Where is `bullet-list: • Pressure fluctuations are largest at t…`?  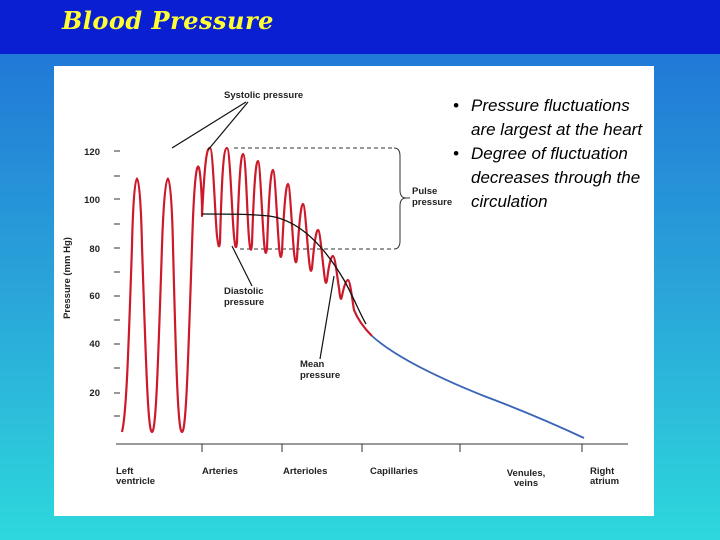
bullet-list: • Pressure fluctuations are largest at t… is located at coordinates (551, 154).